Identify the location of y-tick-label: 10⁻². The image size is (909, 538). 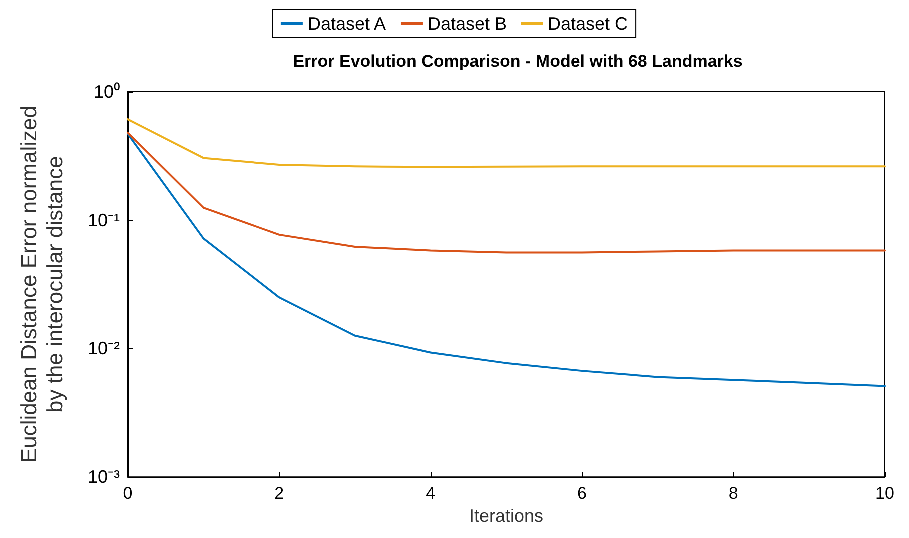
(104, 348).